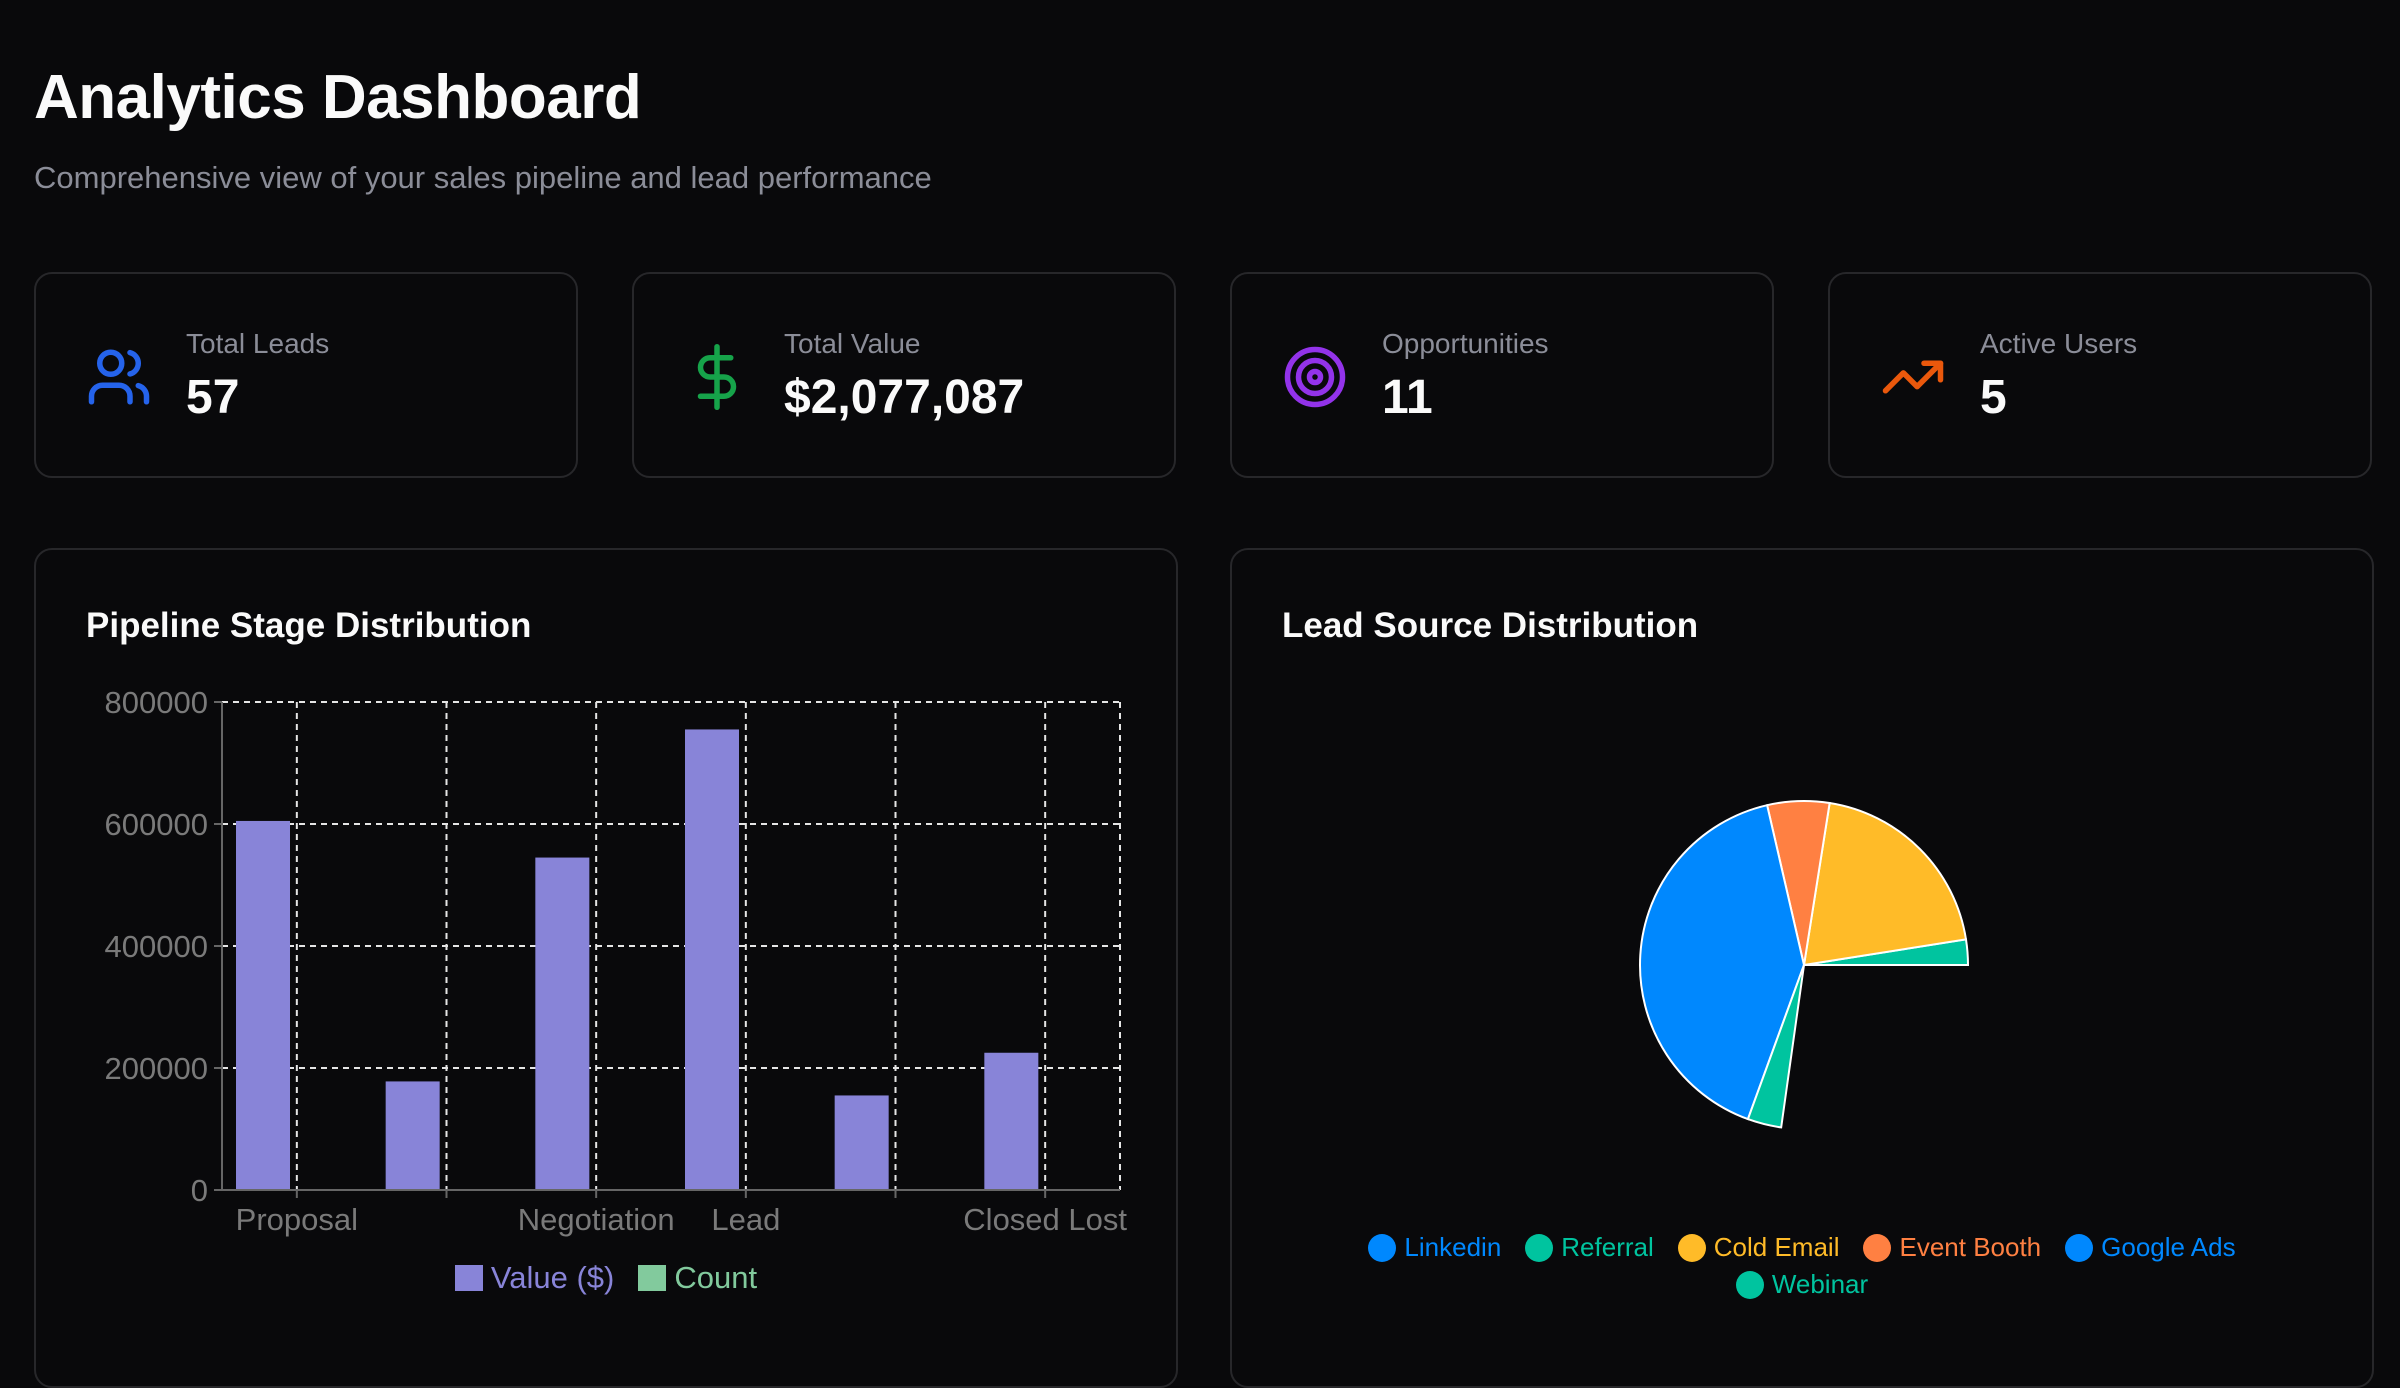 This screenshot has width=2400, height=1388. Describe the element at coordinates (852, 343) in the screenshot. I see `stat-label: Total Value` at that location.